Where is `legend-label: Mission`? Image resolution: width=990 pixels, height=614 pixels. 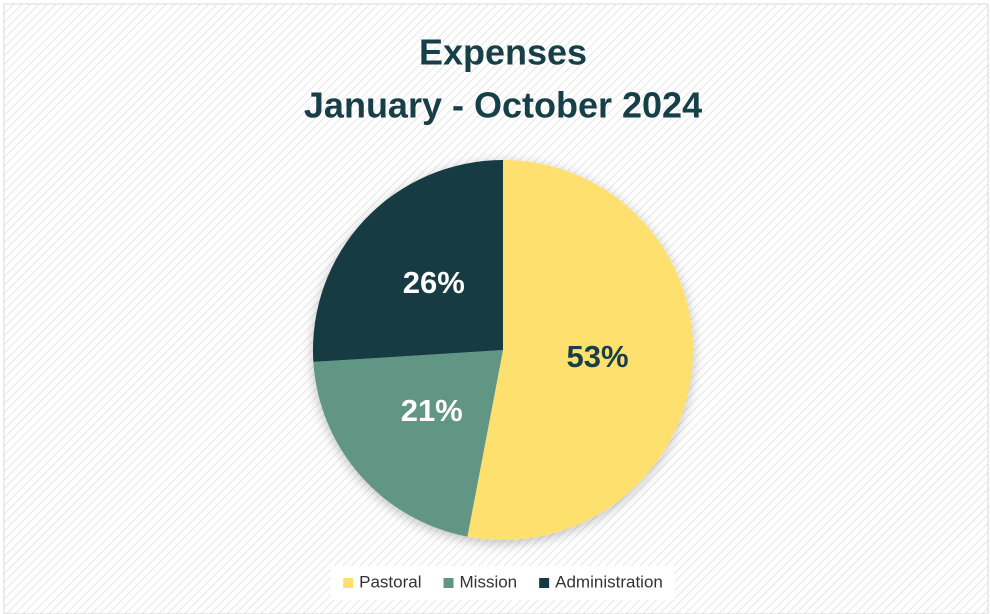 legend-label: Mission is located at coordinates (489, 581).